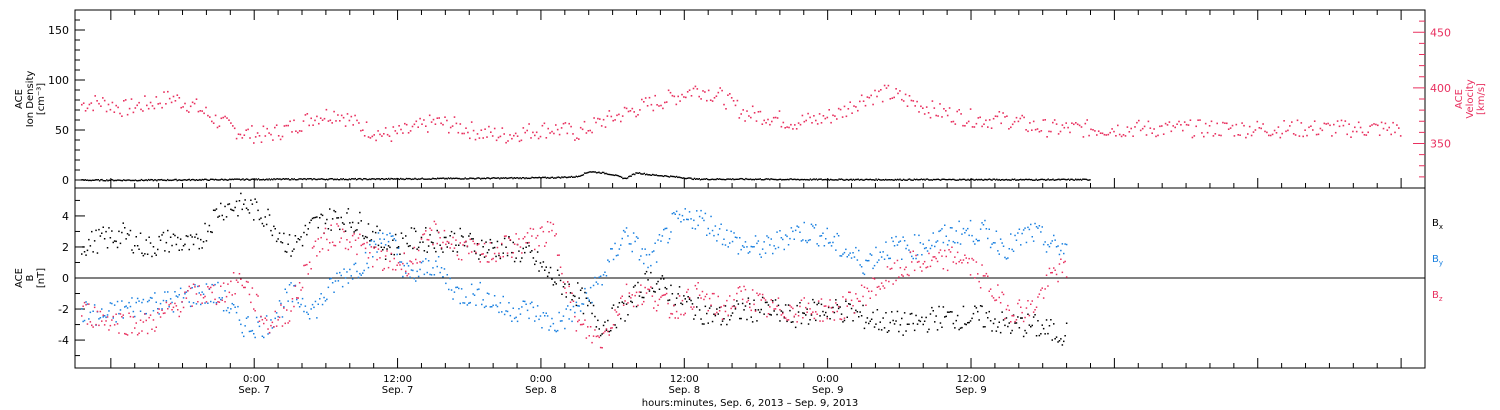 This screenshot has width=1500, height=410. What do you see at coordinates (254, 390) in the screenshot?
I see `time-tick-label: Sep. 7` at bounding box center [254, 390].